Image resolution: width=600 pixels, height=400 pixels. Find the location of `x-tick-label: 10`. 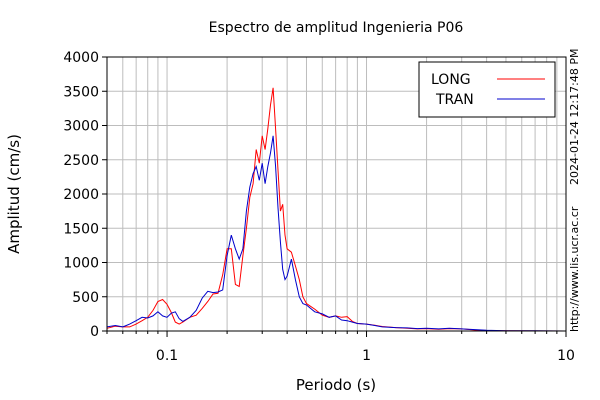

x-tick-label: 10 is located at coordinates (566, 356).